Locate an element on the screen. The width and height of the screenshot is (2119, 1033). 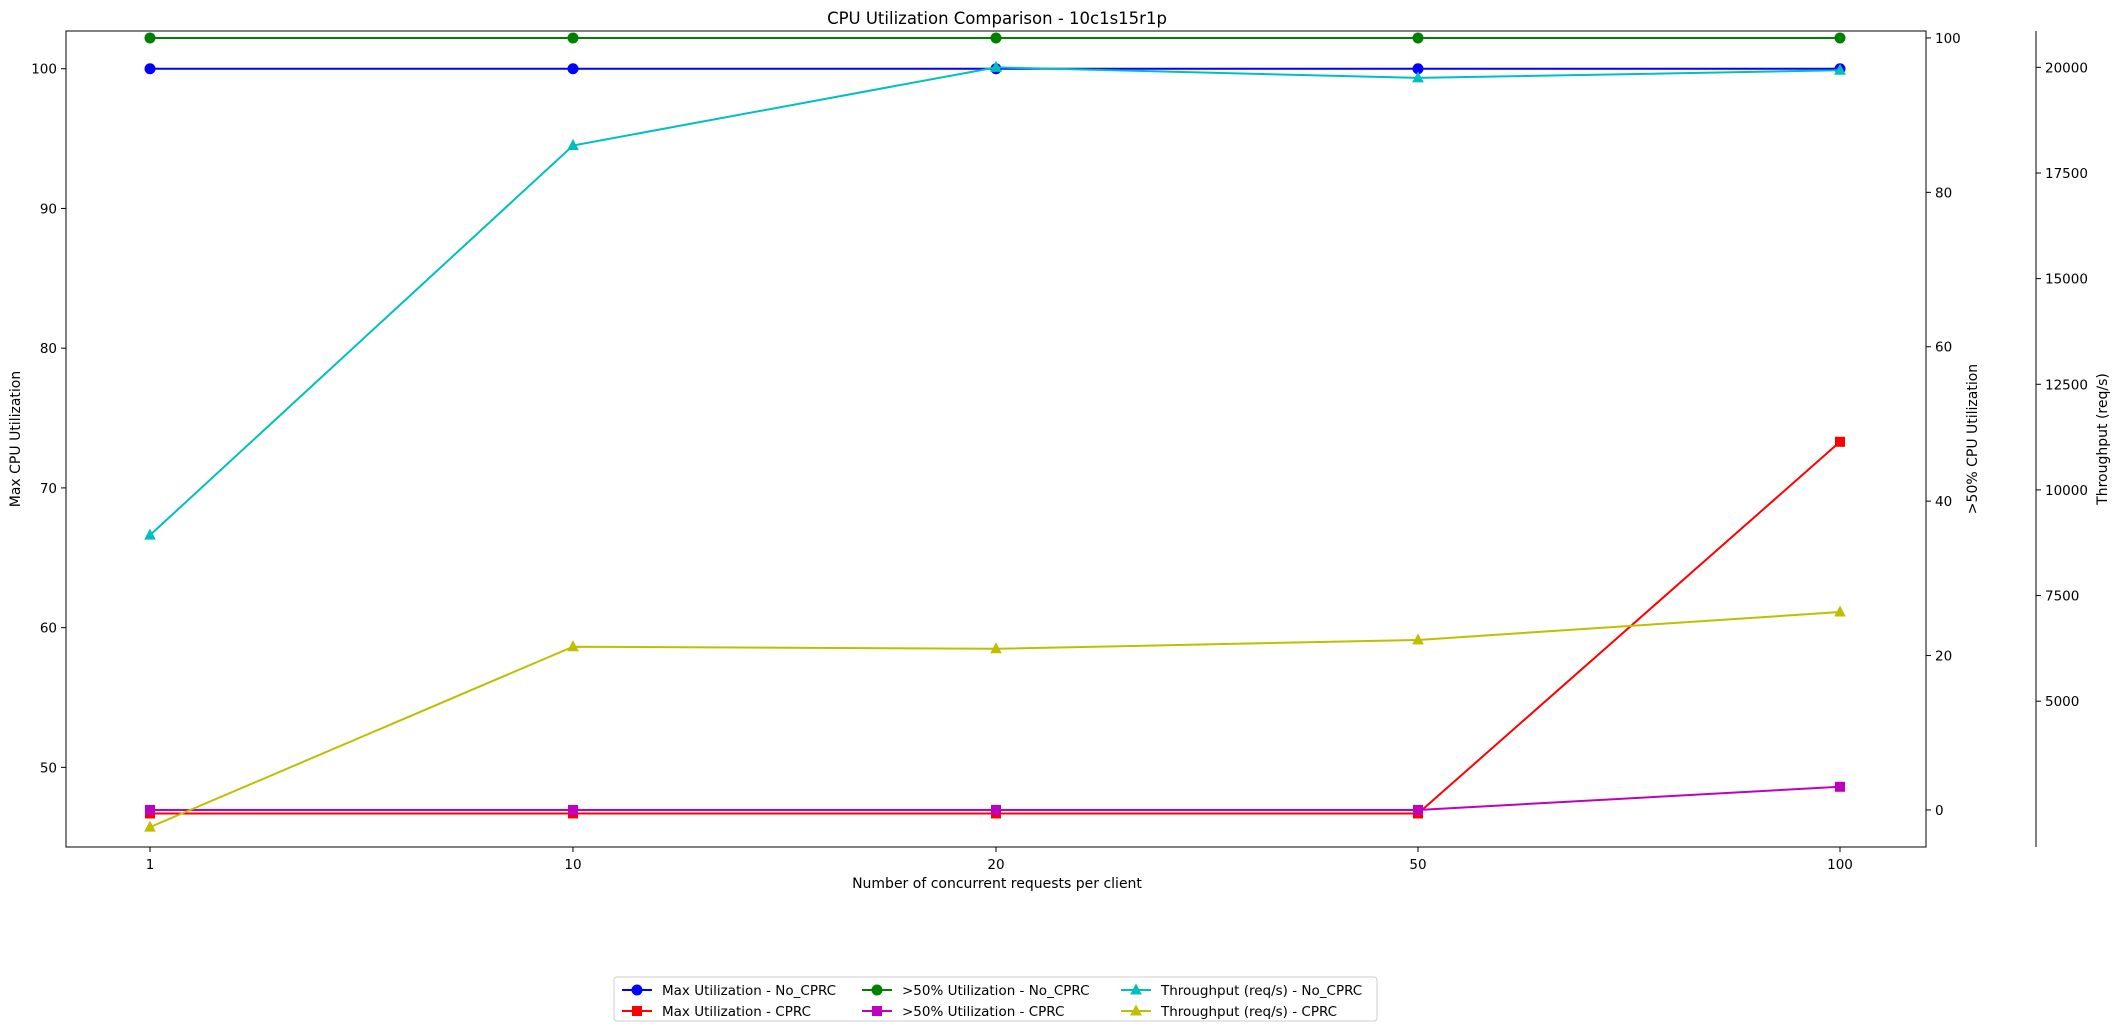
legend-entry: Throughput (req/s) - CPRC is located at coordinates (1229, 1012).